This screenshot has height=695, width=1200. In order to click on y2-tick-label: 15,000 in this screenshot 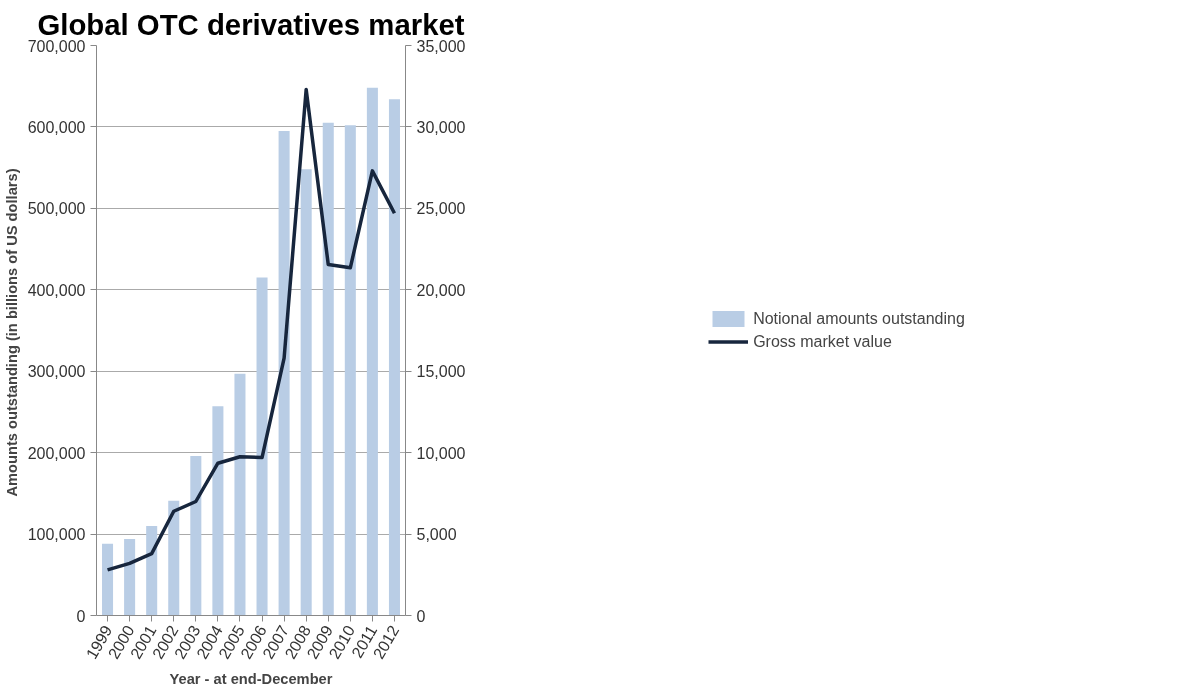, I will do `click(441, 372)`.